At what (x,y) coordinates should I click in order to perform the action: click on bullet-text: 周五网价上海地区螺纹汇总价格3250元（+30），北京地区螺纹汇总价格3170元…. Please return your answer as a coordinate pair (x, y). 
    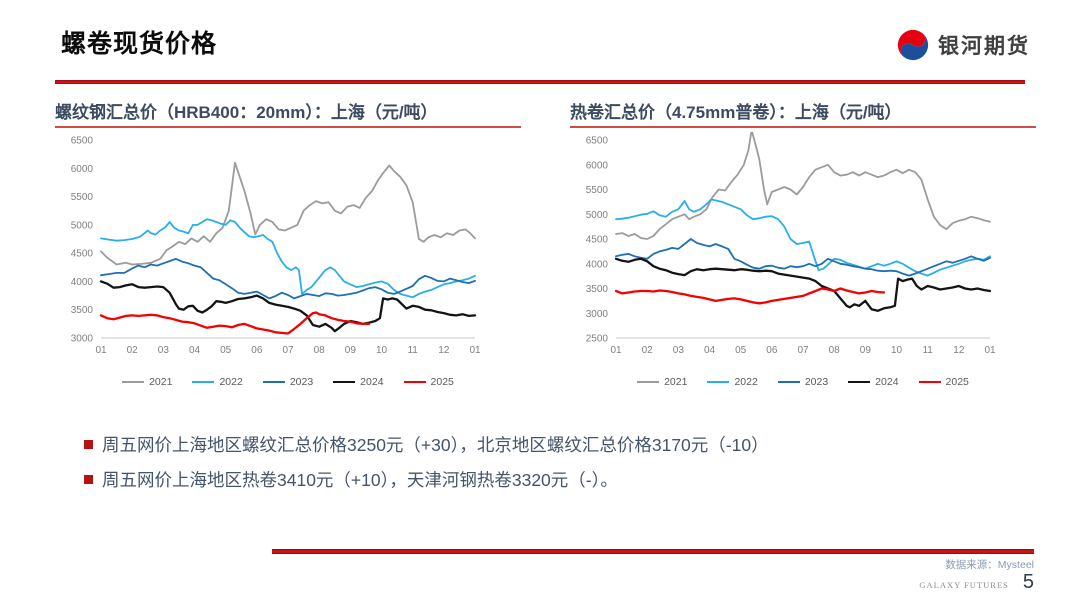
    Looking at the image, I should click on (435, 445).